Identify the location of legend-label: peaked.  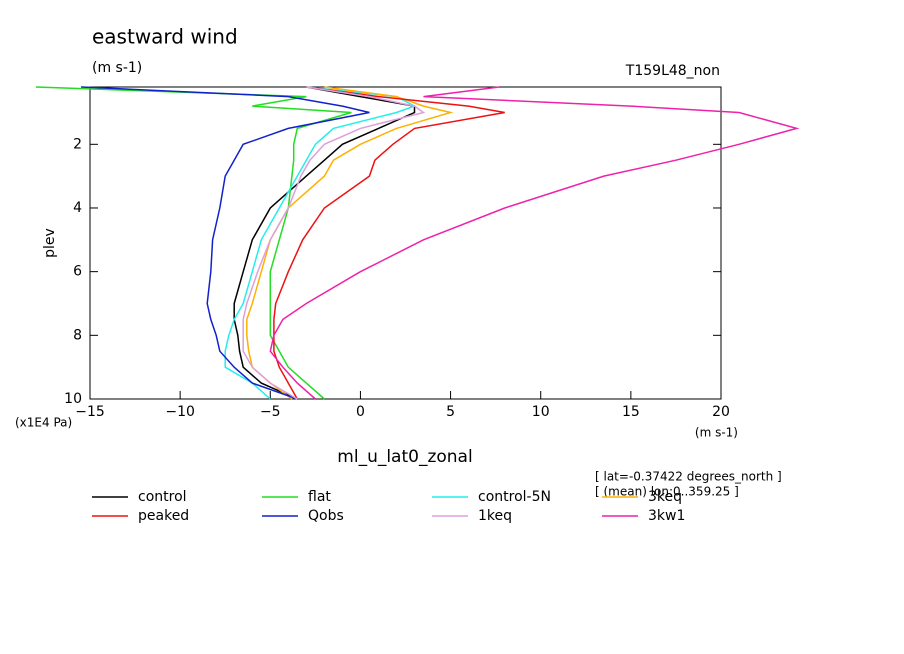
(163, 516).